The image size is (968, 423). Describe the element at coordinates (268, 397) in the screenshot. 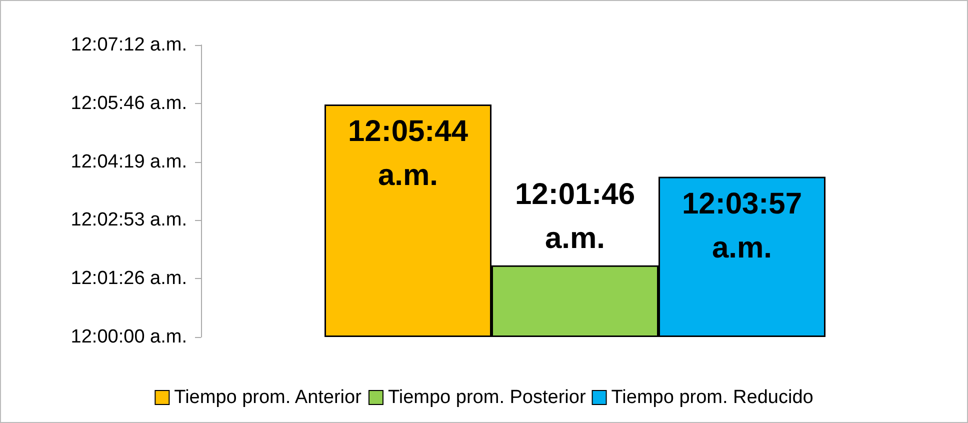

I see `legend-label: Tiempo prom. Anterior` at that location.